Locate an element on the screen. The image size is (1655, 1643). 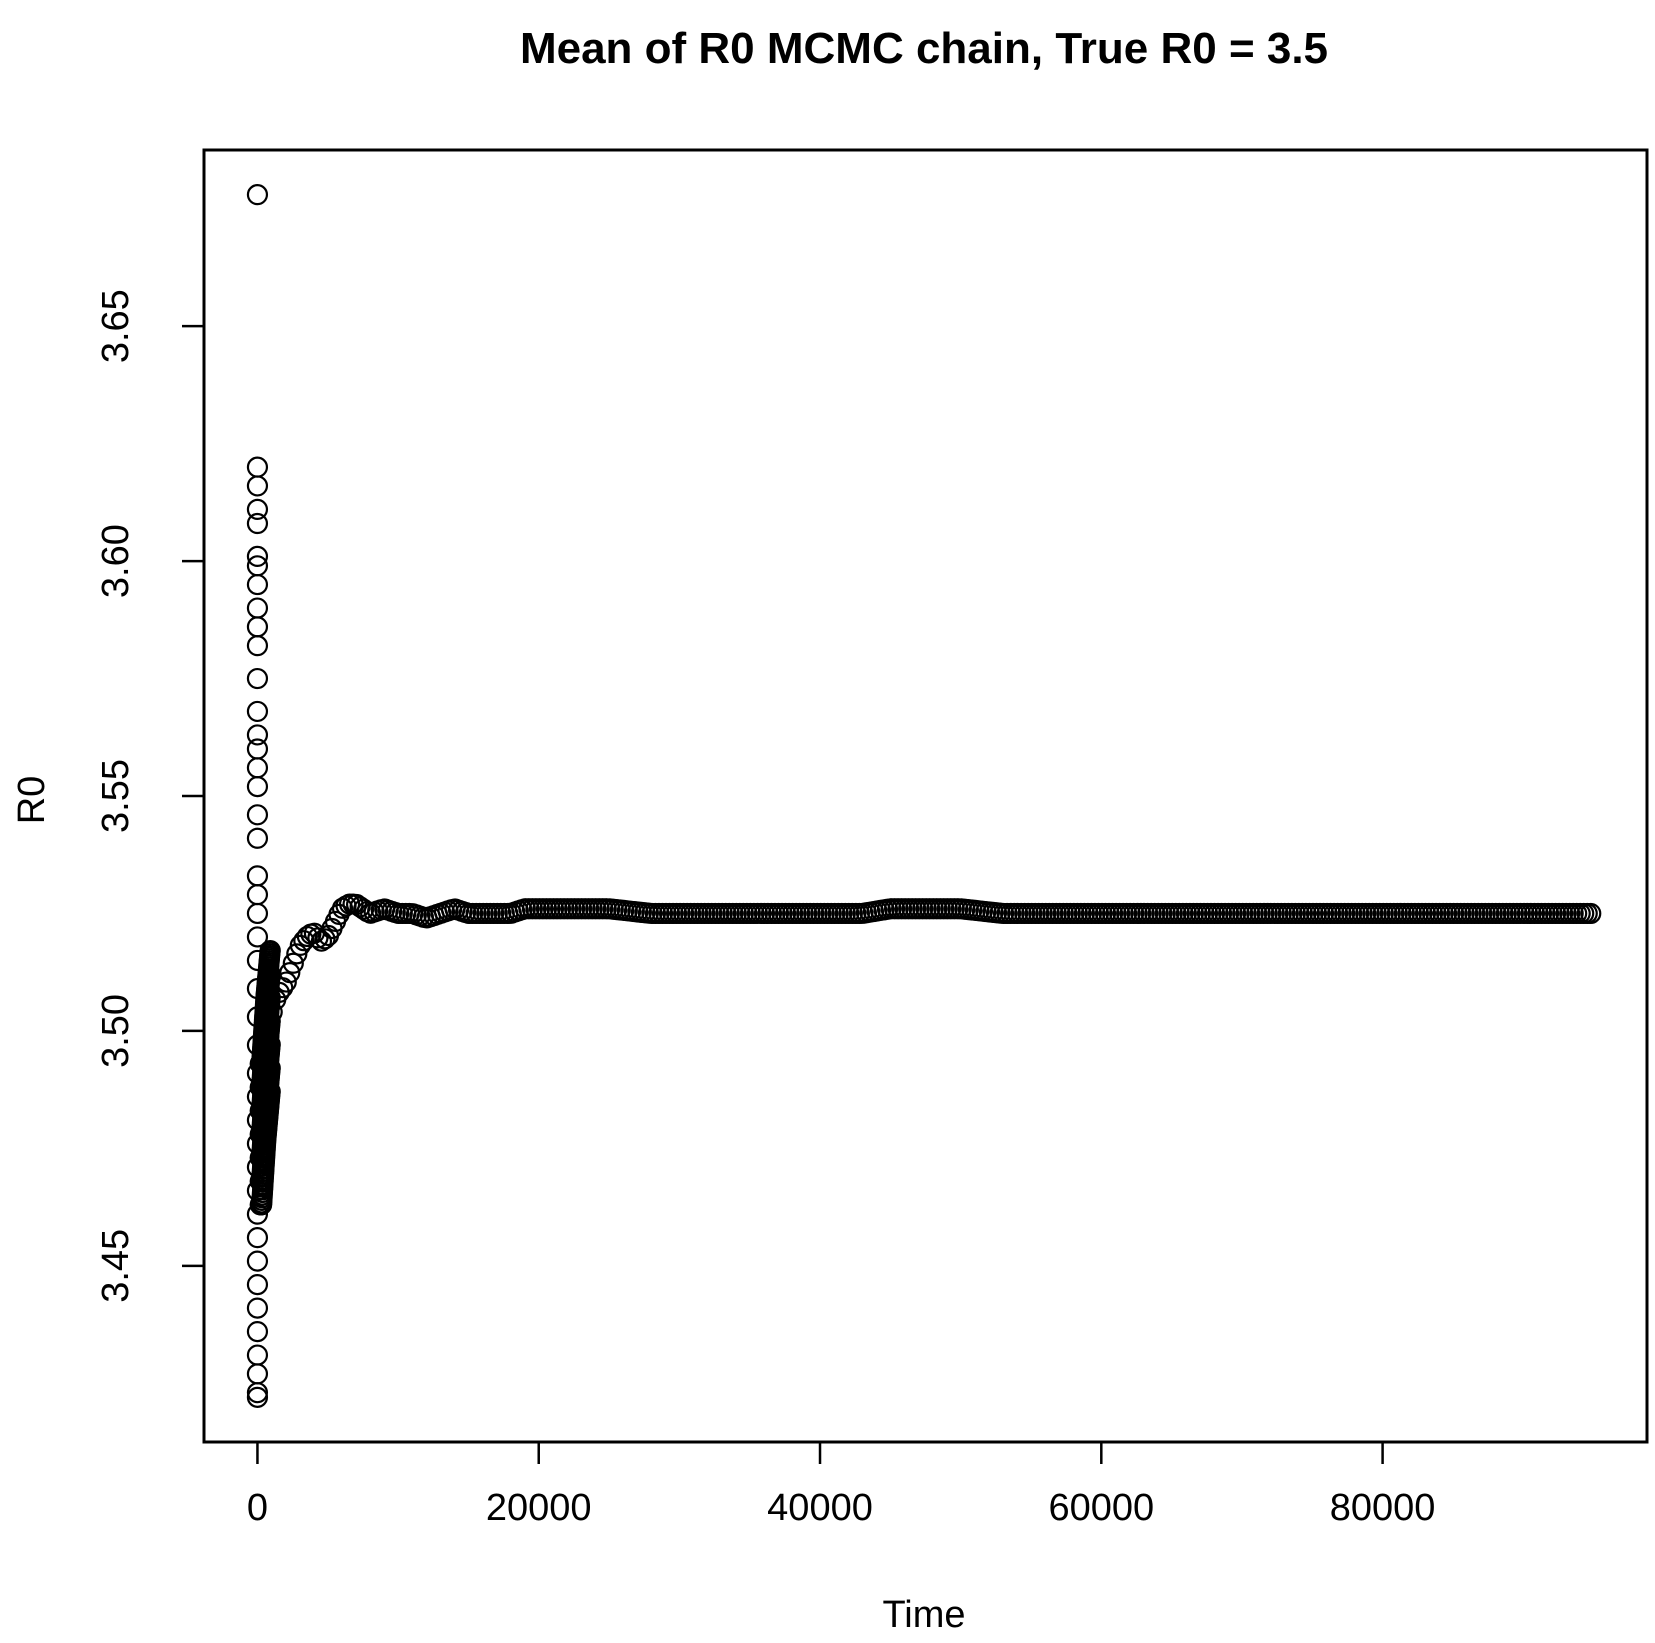
x-tick-label: 40000 is located at coordinates (820, 1508).